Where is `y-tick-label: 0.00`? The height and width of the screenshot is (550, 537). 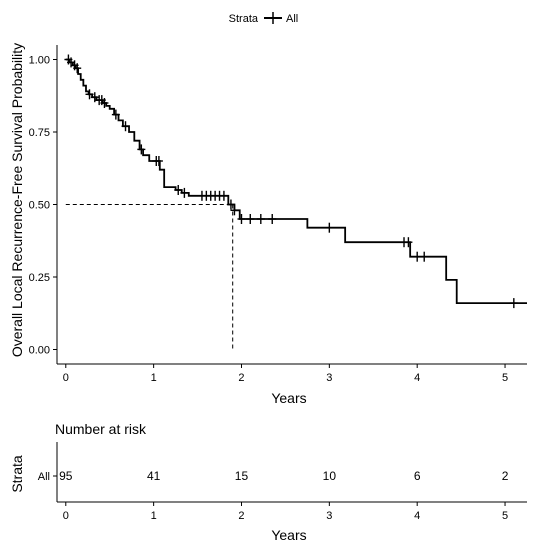 y-tick-label: 0.00 is located at coordinates (39, 351).